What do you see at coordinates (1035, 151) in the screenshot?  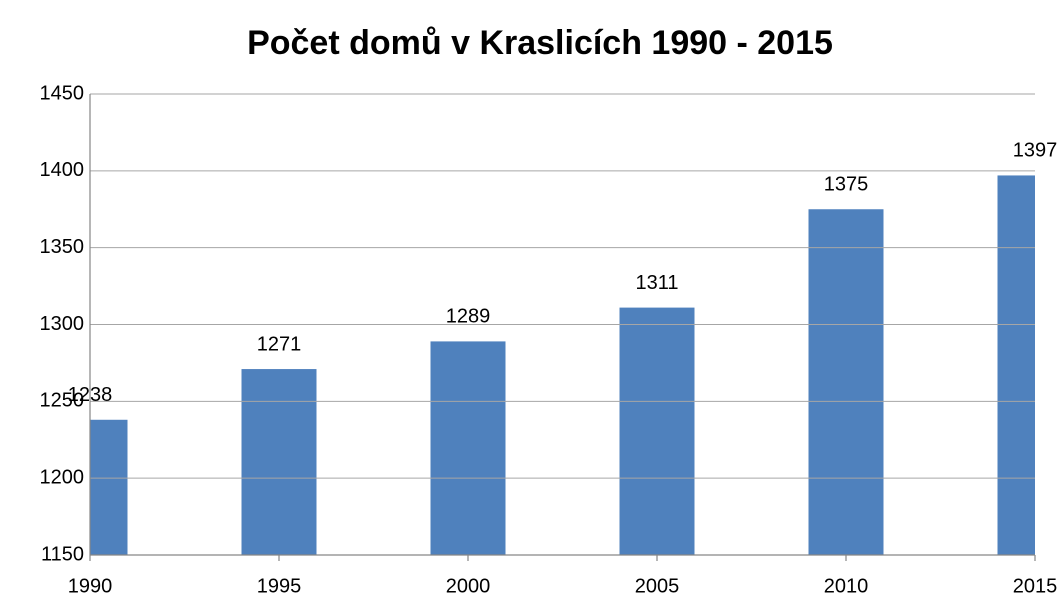 I see `data-label: 1397` at bounding box center [1035, 151].